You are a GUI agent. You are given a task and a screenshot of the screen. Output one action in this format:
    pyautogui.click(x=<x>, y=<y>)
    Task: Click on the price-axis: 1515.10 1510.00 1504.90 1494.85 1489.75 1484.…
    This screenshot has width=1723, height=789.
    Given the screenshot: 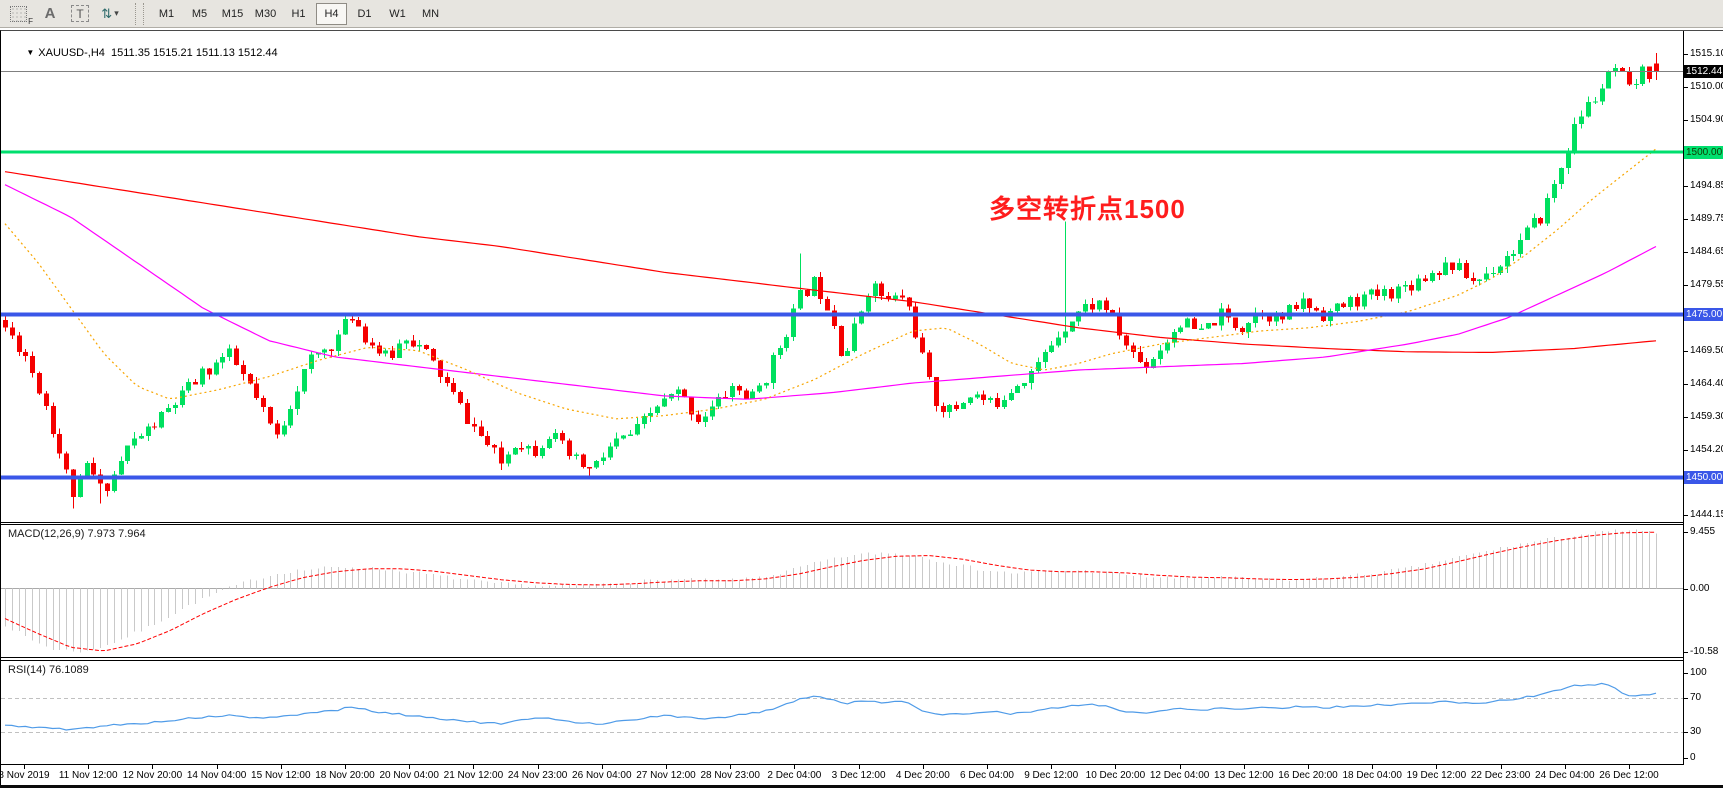 What is the action you would take?
    pyautogui.click(x=1703, y=398)
    